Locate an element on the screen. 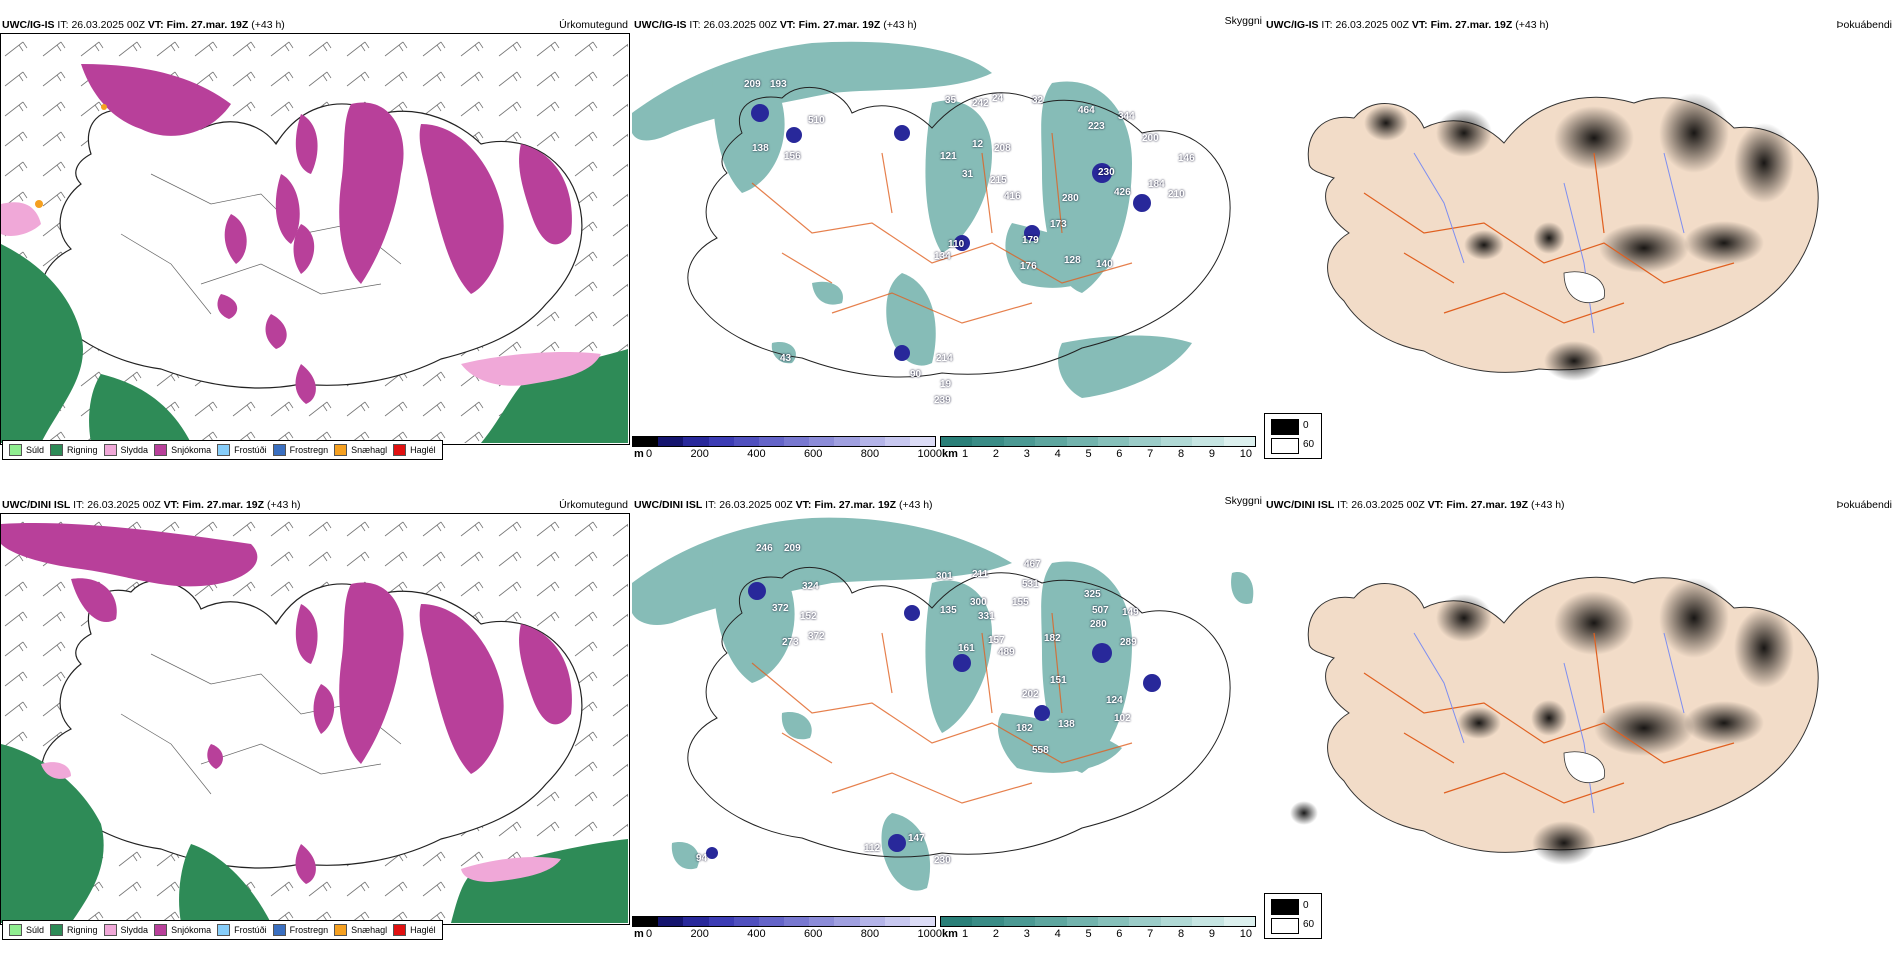  cloud-base-label: 193 is located at coordinates (778, 84).